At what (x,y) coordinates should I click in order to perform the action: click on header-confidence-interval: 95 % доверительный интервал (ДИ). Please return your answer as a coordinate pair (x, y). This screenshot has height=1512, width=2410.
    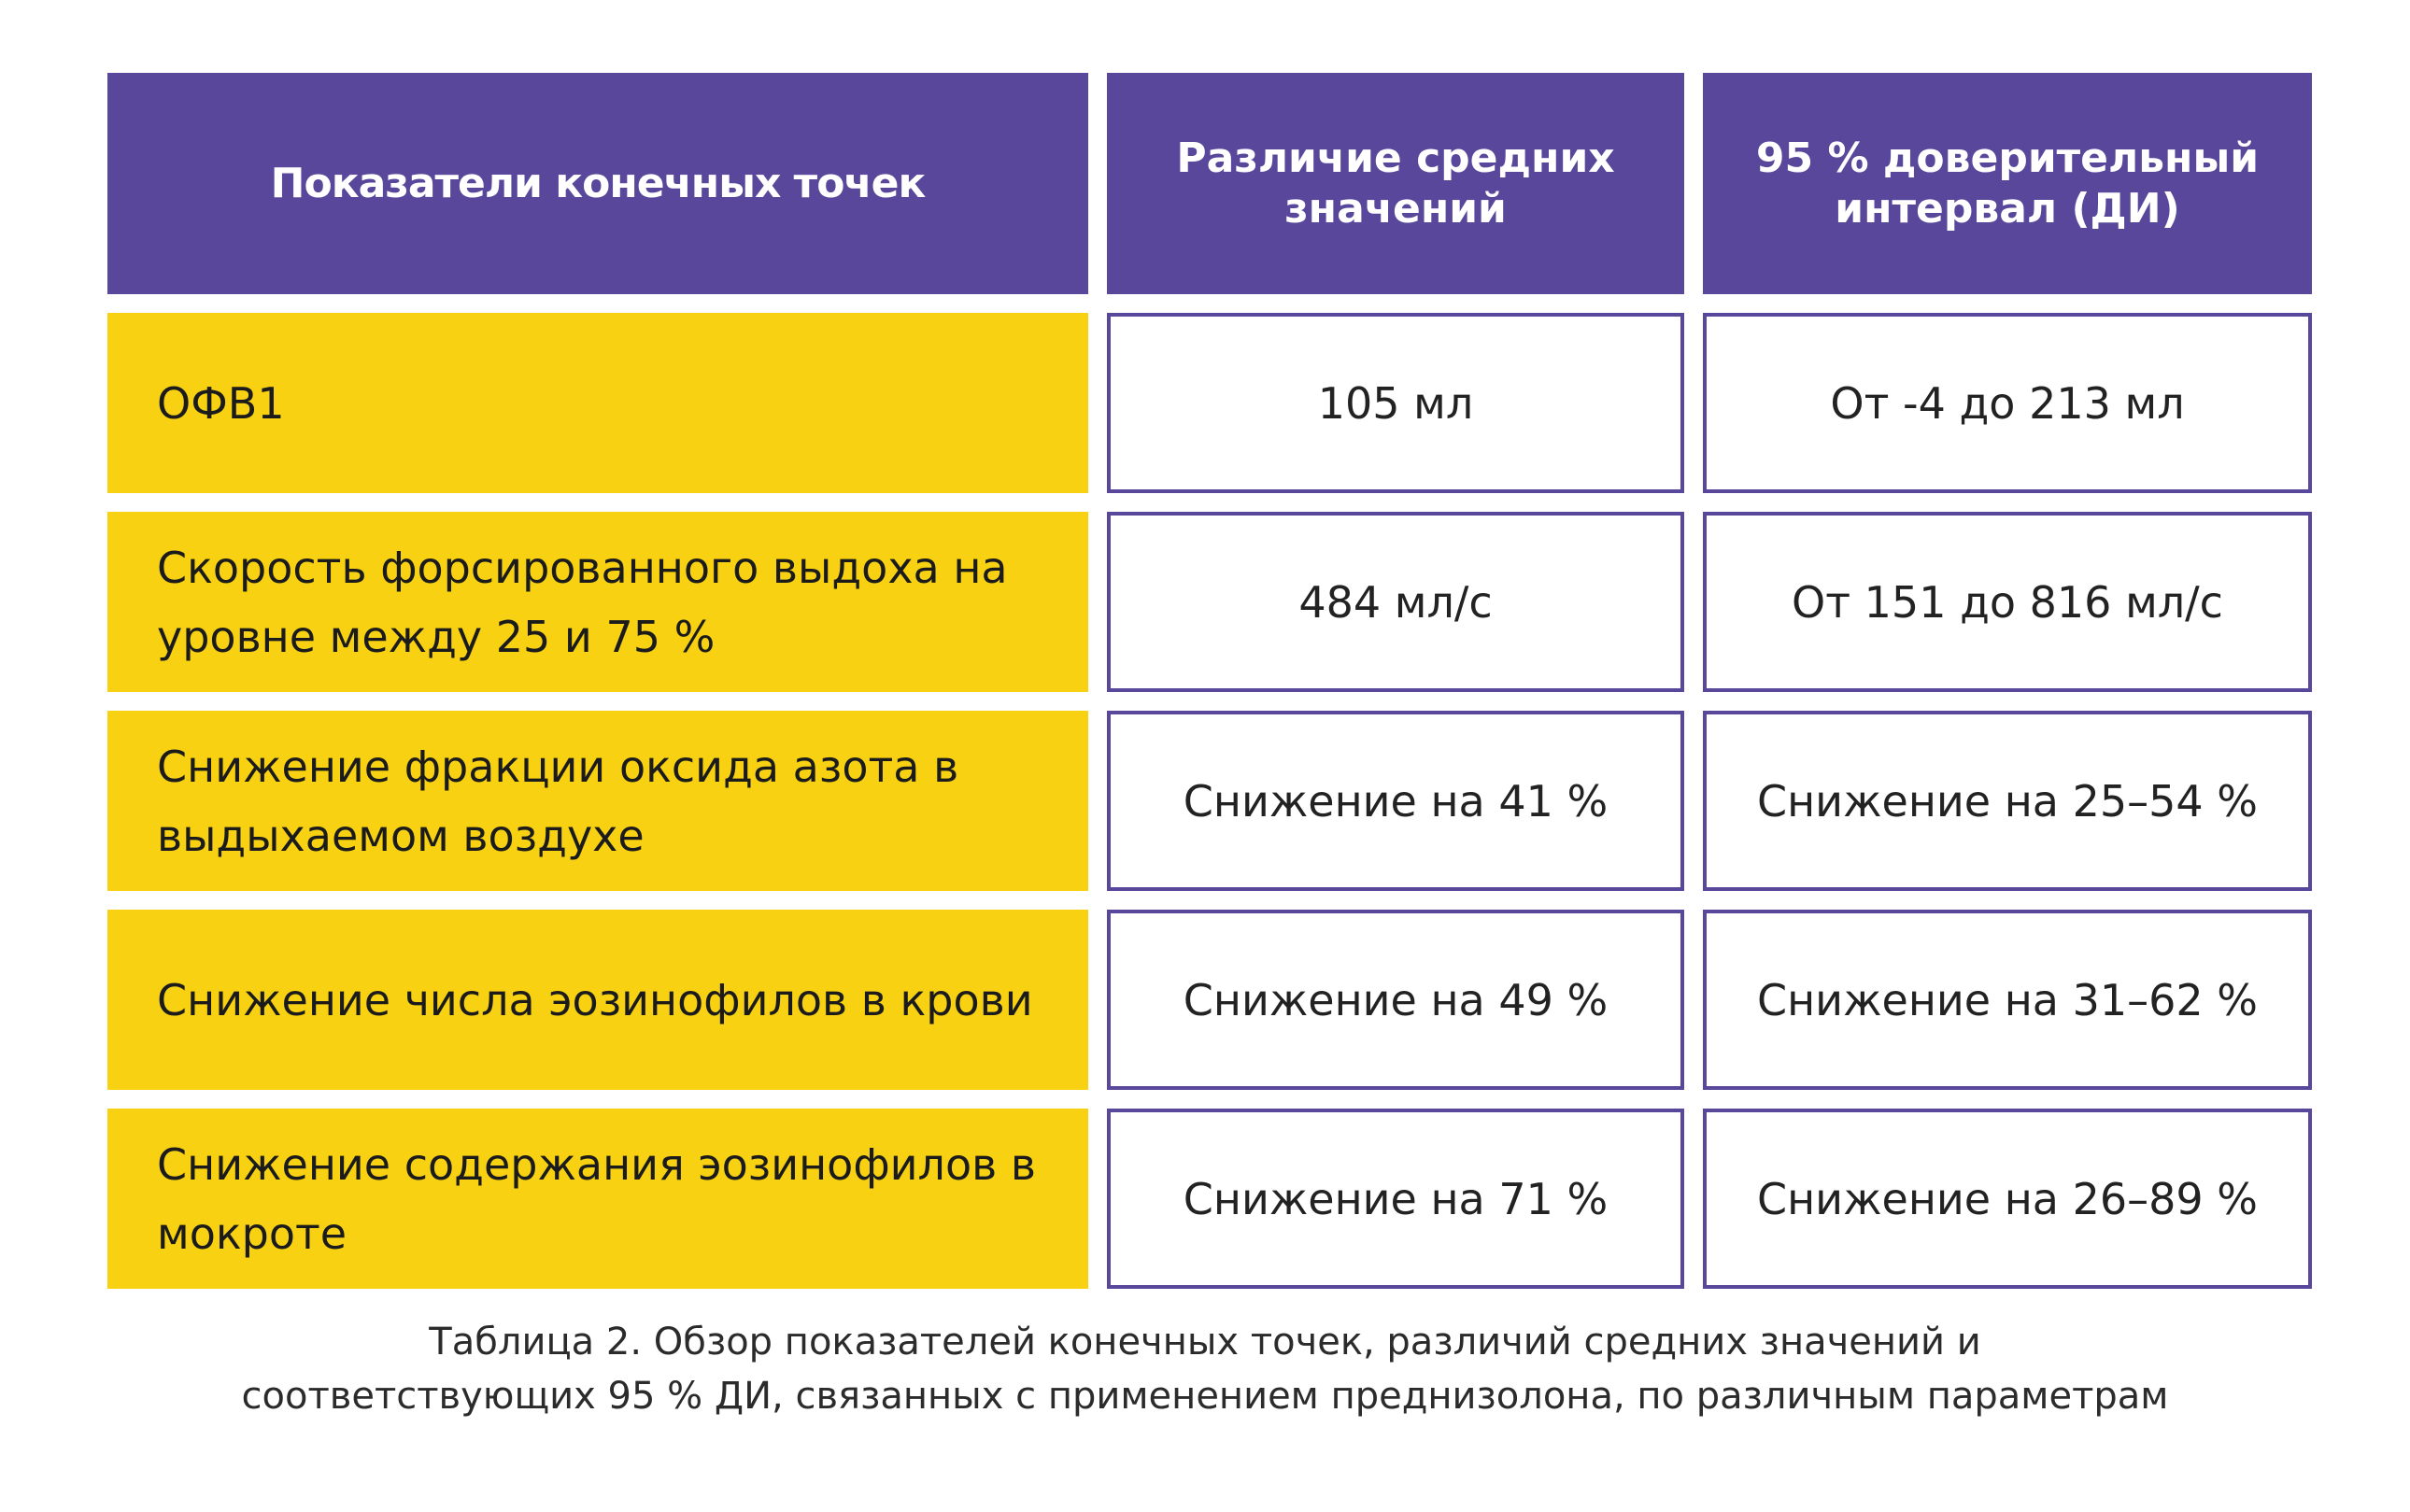
    Looking at the image, I should click on (2007, 183).